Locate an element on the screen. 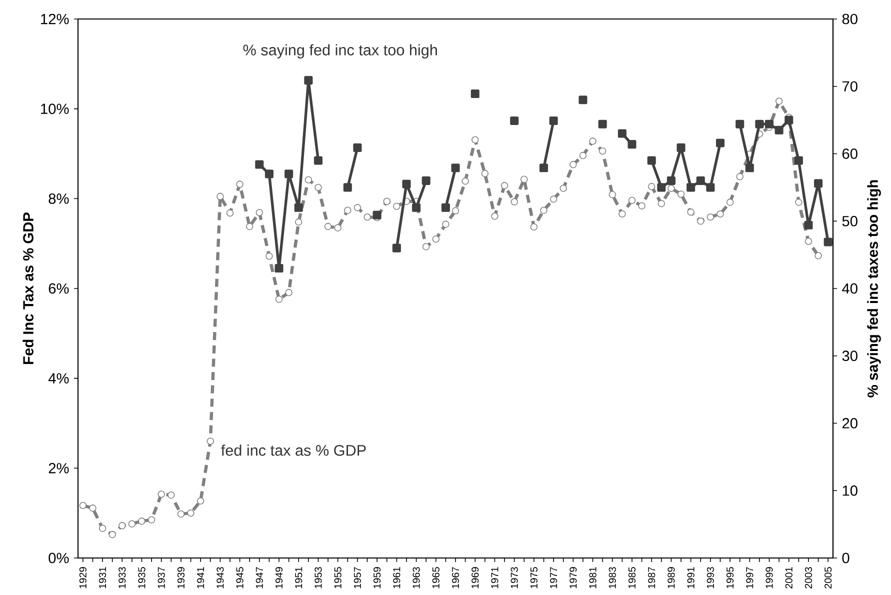 The image size is (891, 595). y-tick-label: 12% is located at coordinates (55, 19).